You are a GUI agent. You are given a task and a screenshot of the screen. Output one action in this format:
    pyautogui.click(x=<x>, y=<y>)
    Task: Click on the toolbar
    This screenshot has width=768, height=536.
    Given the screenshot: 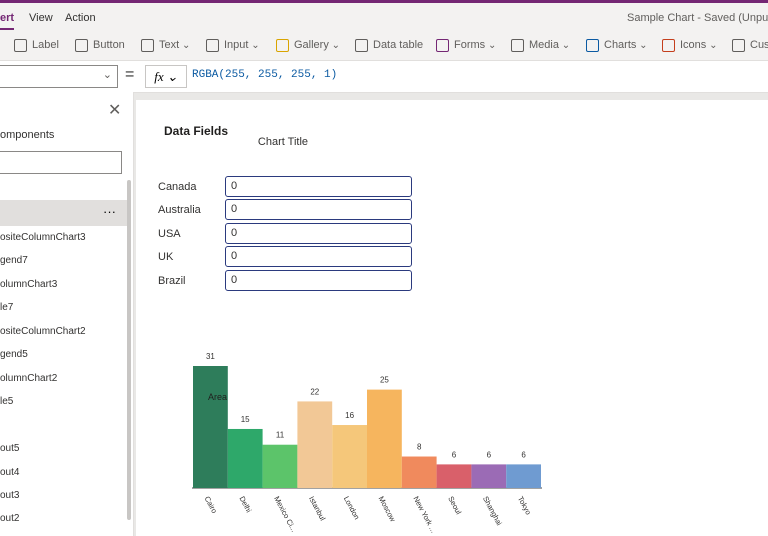 What is the action you would take?
    pyautogui.click(x=384, y=46)
    